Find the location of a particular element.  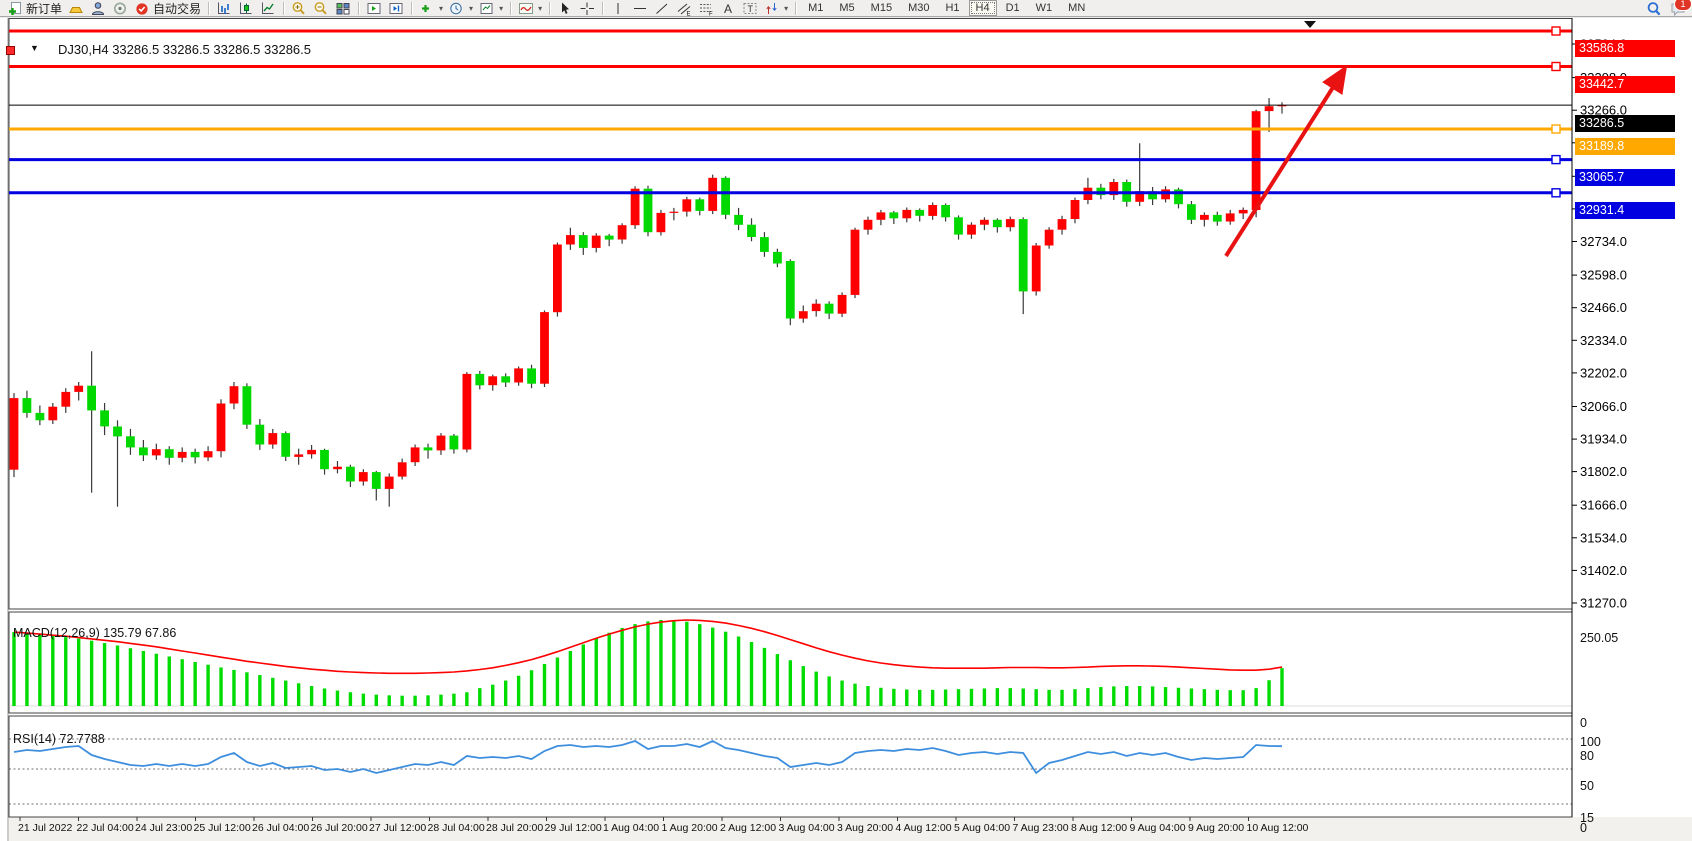

tile-windows-button is located at coordinates (343, 8).